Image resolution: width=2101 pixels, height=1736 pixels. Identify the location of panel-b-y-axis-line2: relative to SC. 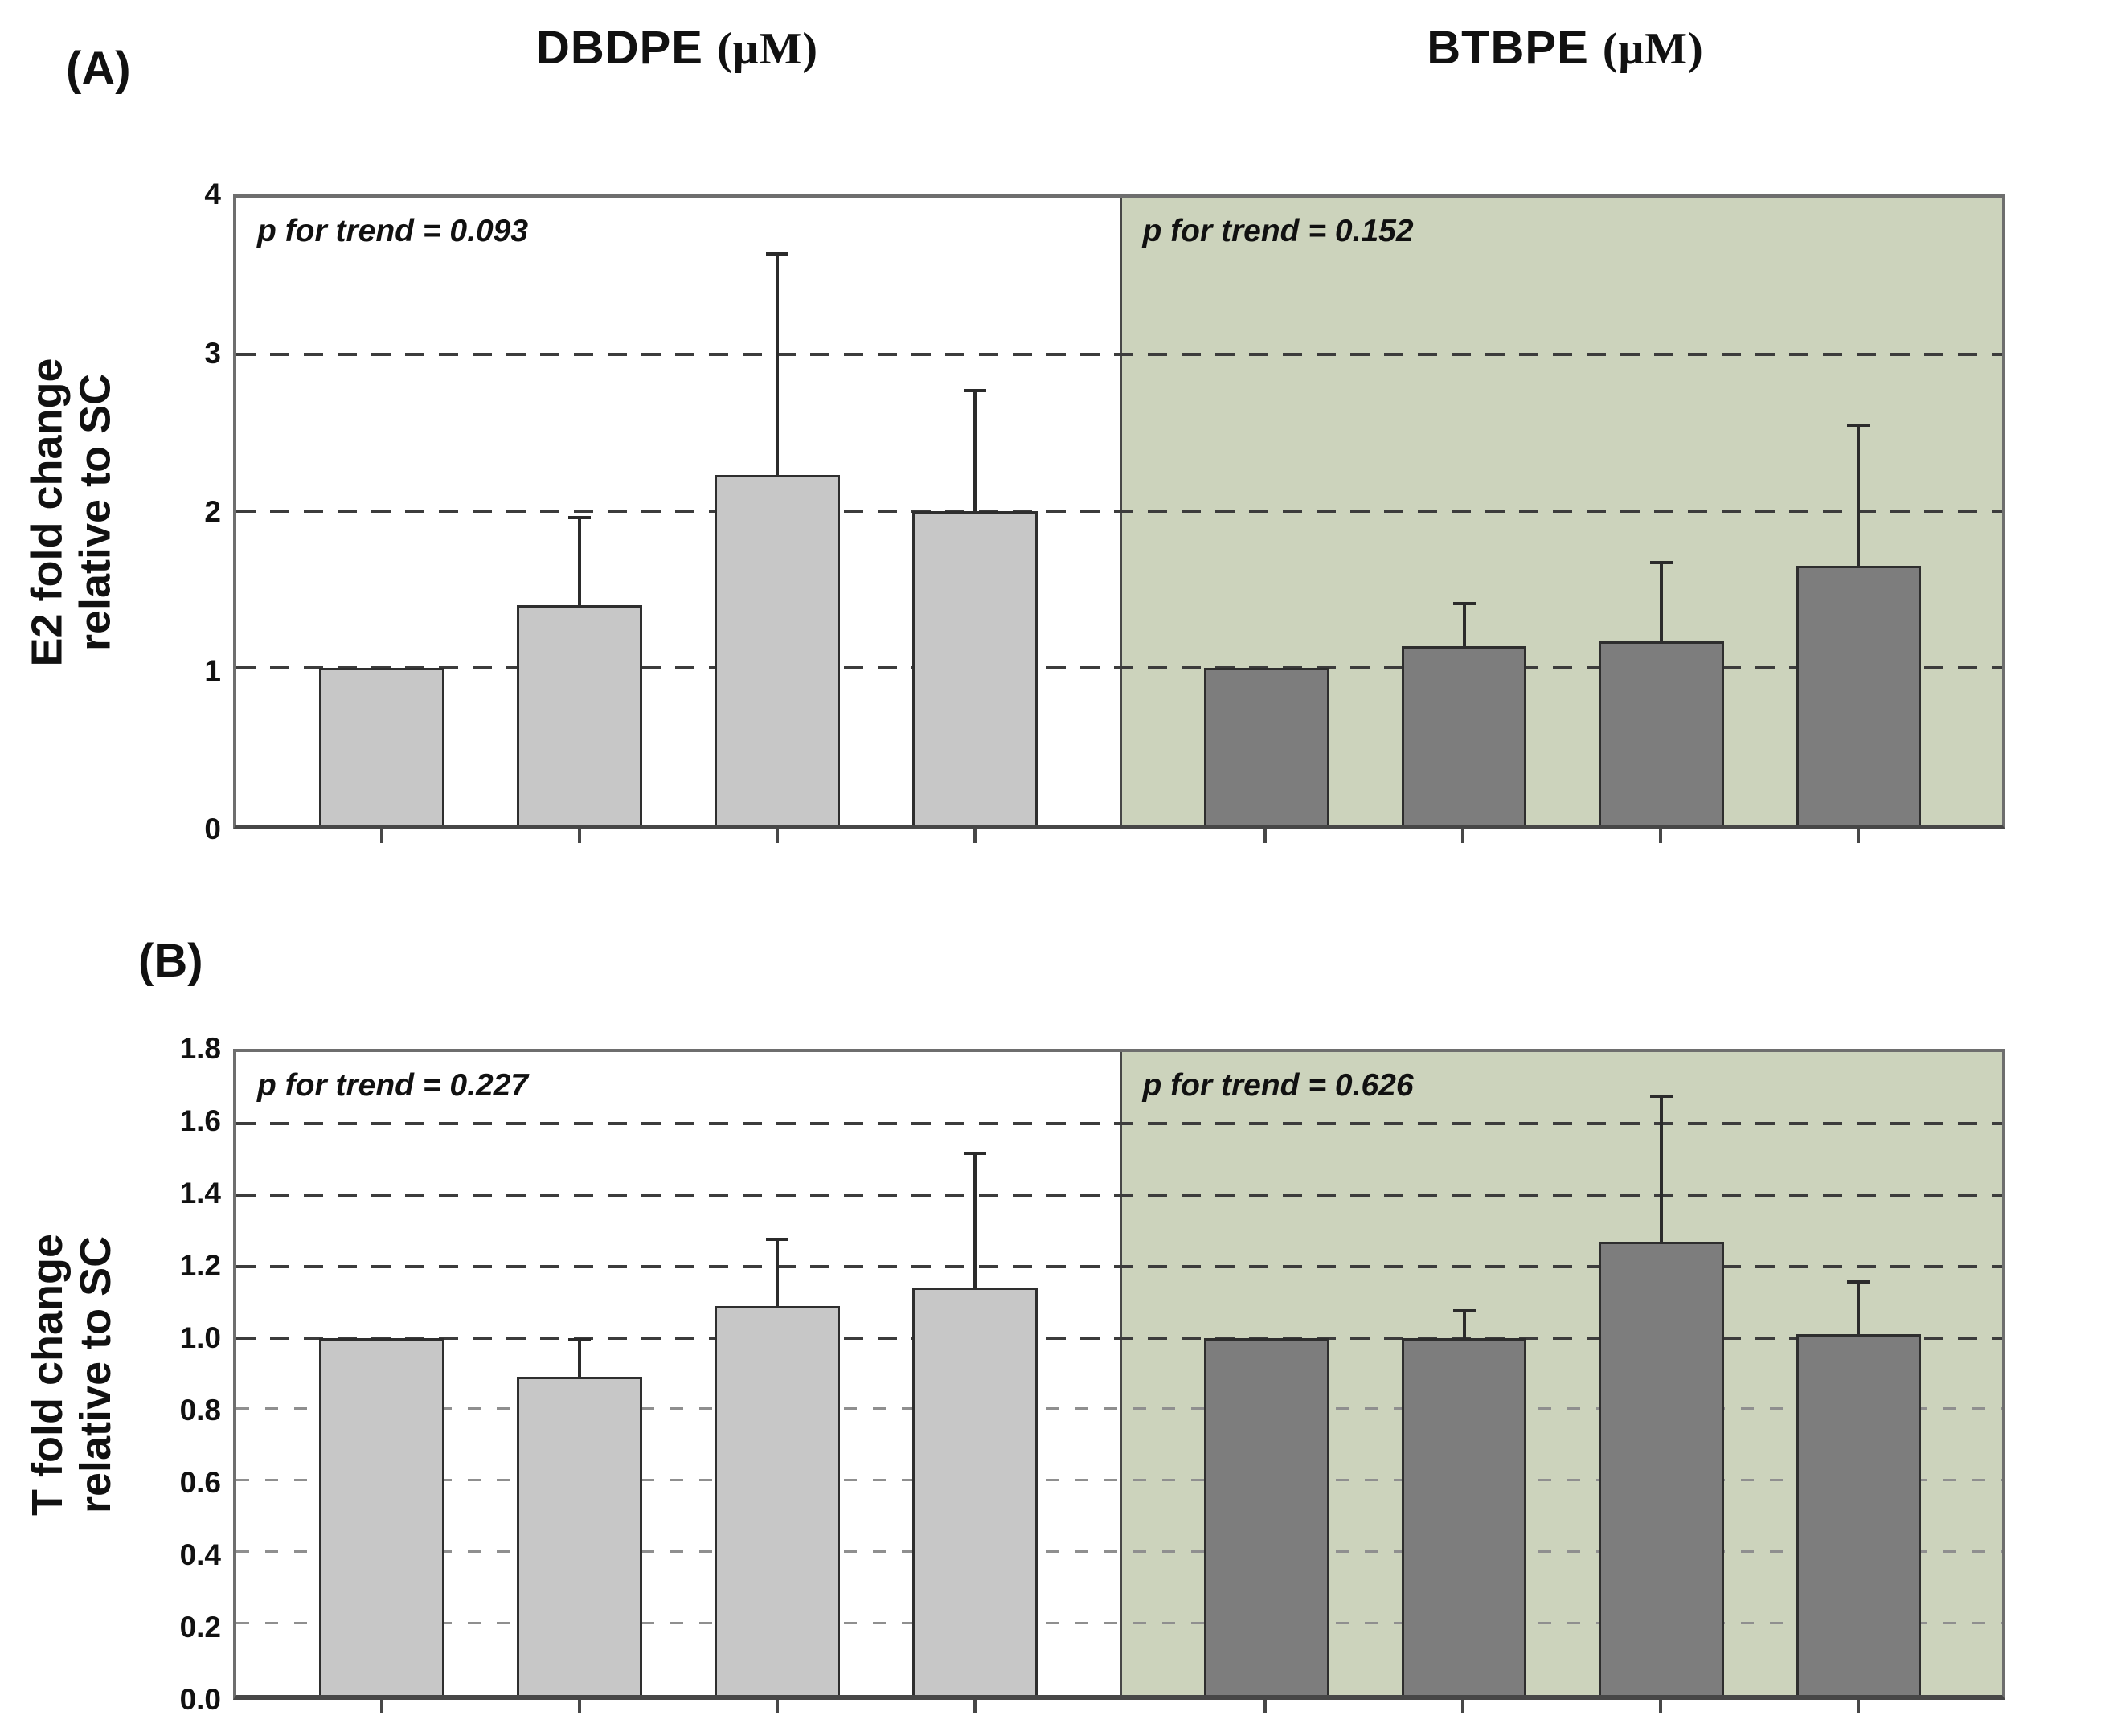
(96, 1374).